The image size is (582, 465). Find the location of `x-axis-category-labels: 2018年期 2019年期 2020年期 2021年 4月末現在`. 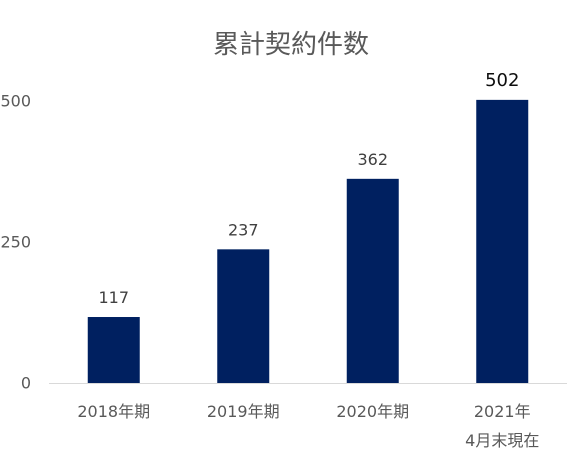

x-axis-category-labels: 2018年期 2019年期 2020年期 2021年 4月末現在 is located at coordinates (308, 426).